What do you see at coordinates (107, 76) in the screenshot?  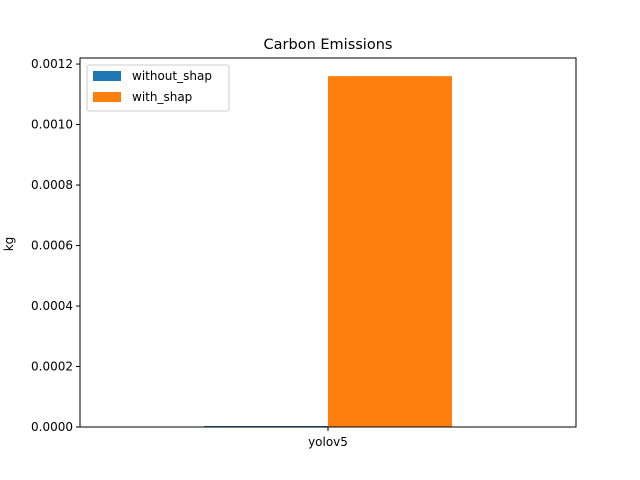 I see `legend-swatch-without-shap` at bounding box center [107, 76].